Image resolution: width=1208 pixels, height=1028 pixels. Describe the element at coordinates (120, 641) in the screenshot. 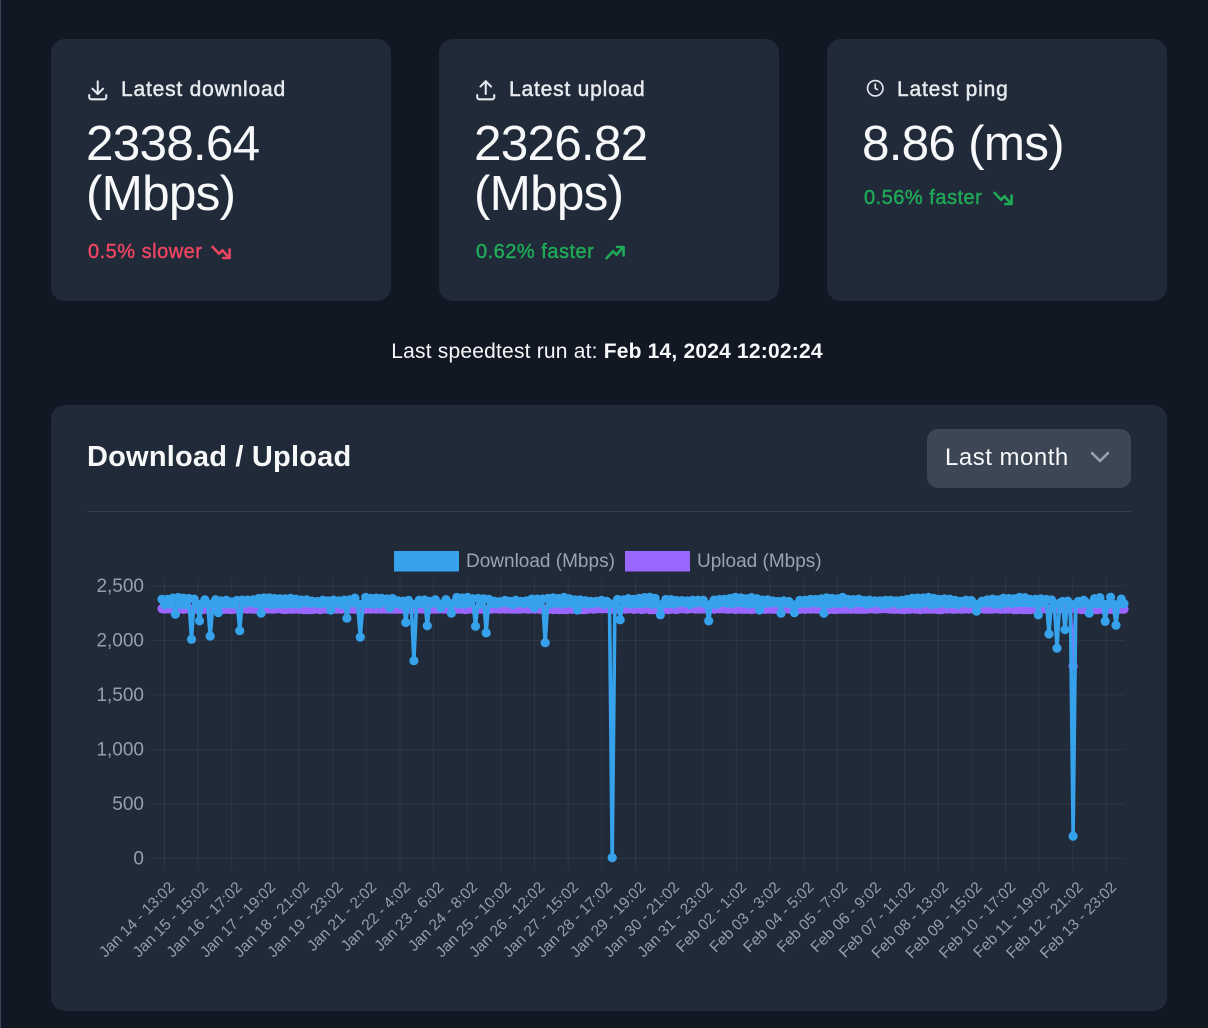

I see `svg-text: 2,000` at that location.